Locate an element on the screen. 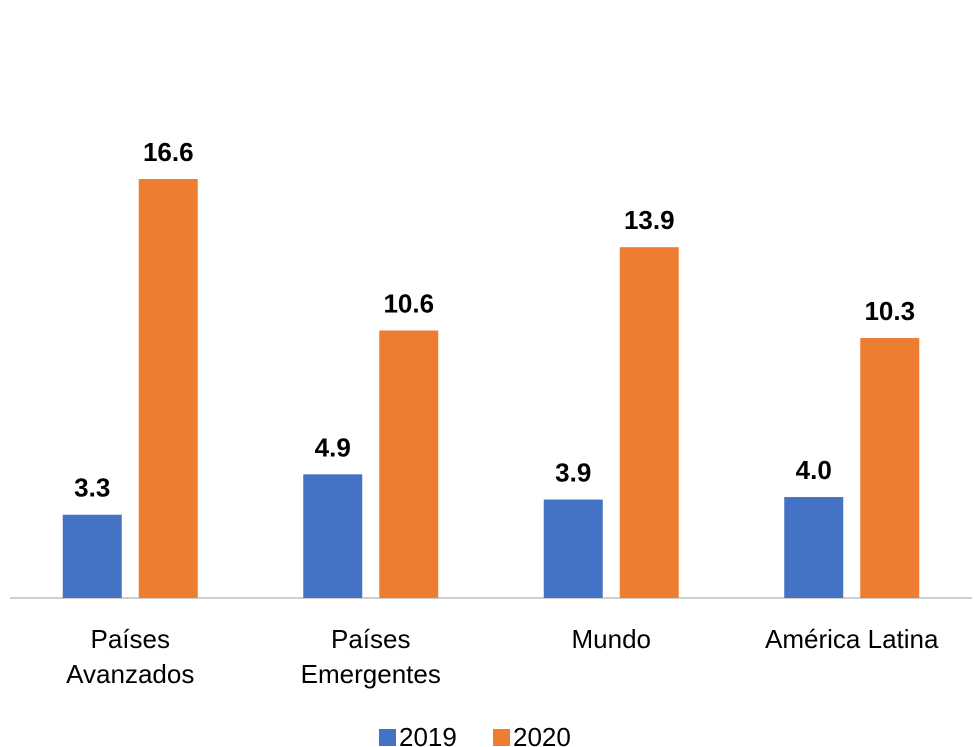  data-label: 3.3 is located at coordinates (92, 488).